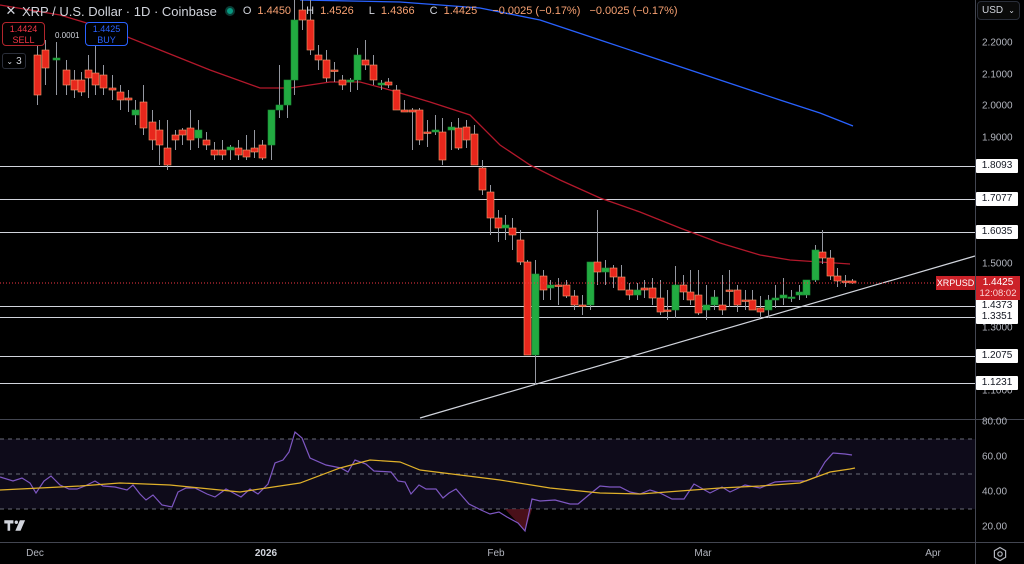 This screenshot has width=1024, height=564. I want to click on currency-select: USD ⌄, so click(998, 10).